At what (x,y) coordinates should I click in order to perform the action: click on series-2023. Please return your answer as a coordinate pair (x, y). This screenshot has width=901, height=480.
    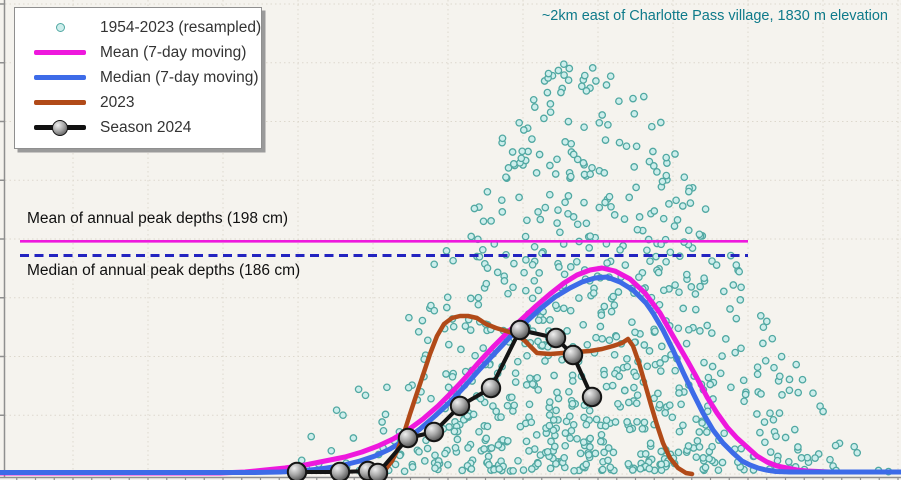
    Looking at the image, I should click on (535, 395).